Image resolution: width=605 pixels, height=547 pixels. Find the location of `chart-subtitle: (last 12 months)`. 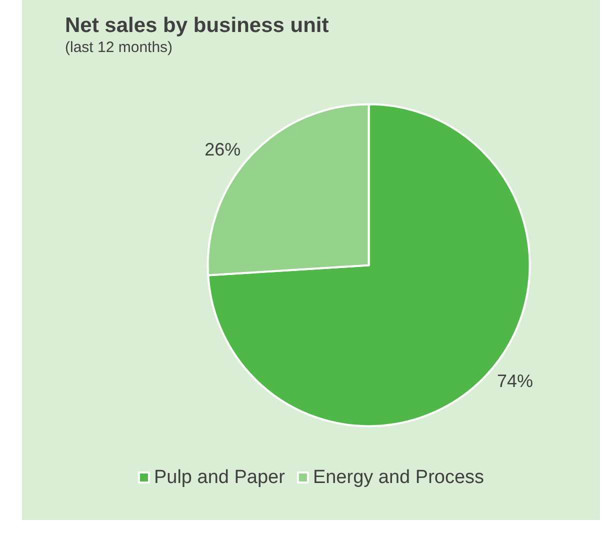

chart-subtitle: (last 12 months) is located at coordinates (119, 47).